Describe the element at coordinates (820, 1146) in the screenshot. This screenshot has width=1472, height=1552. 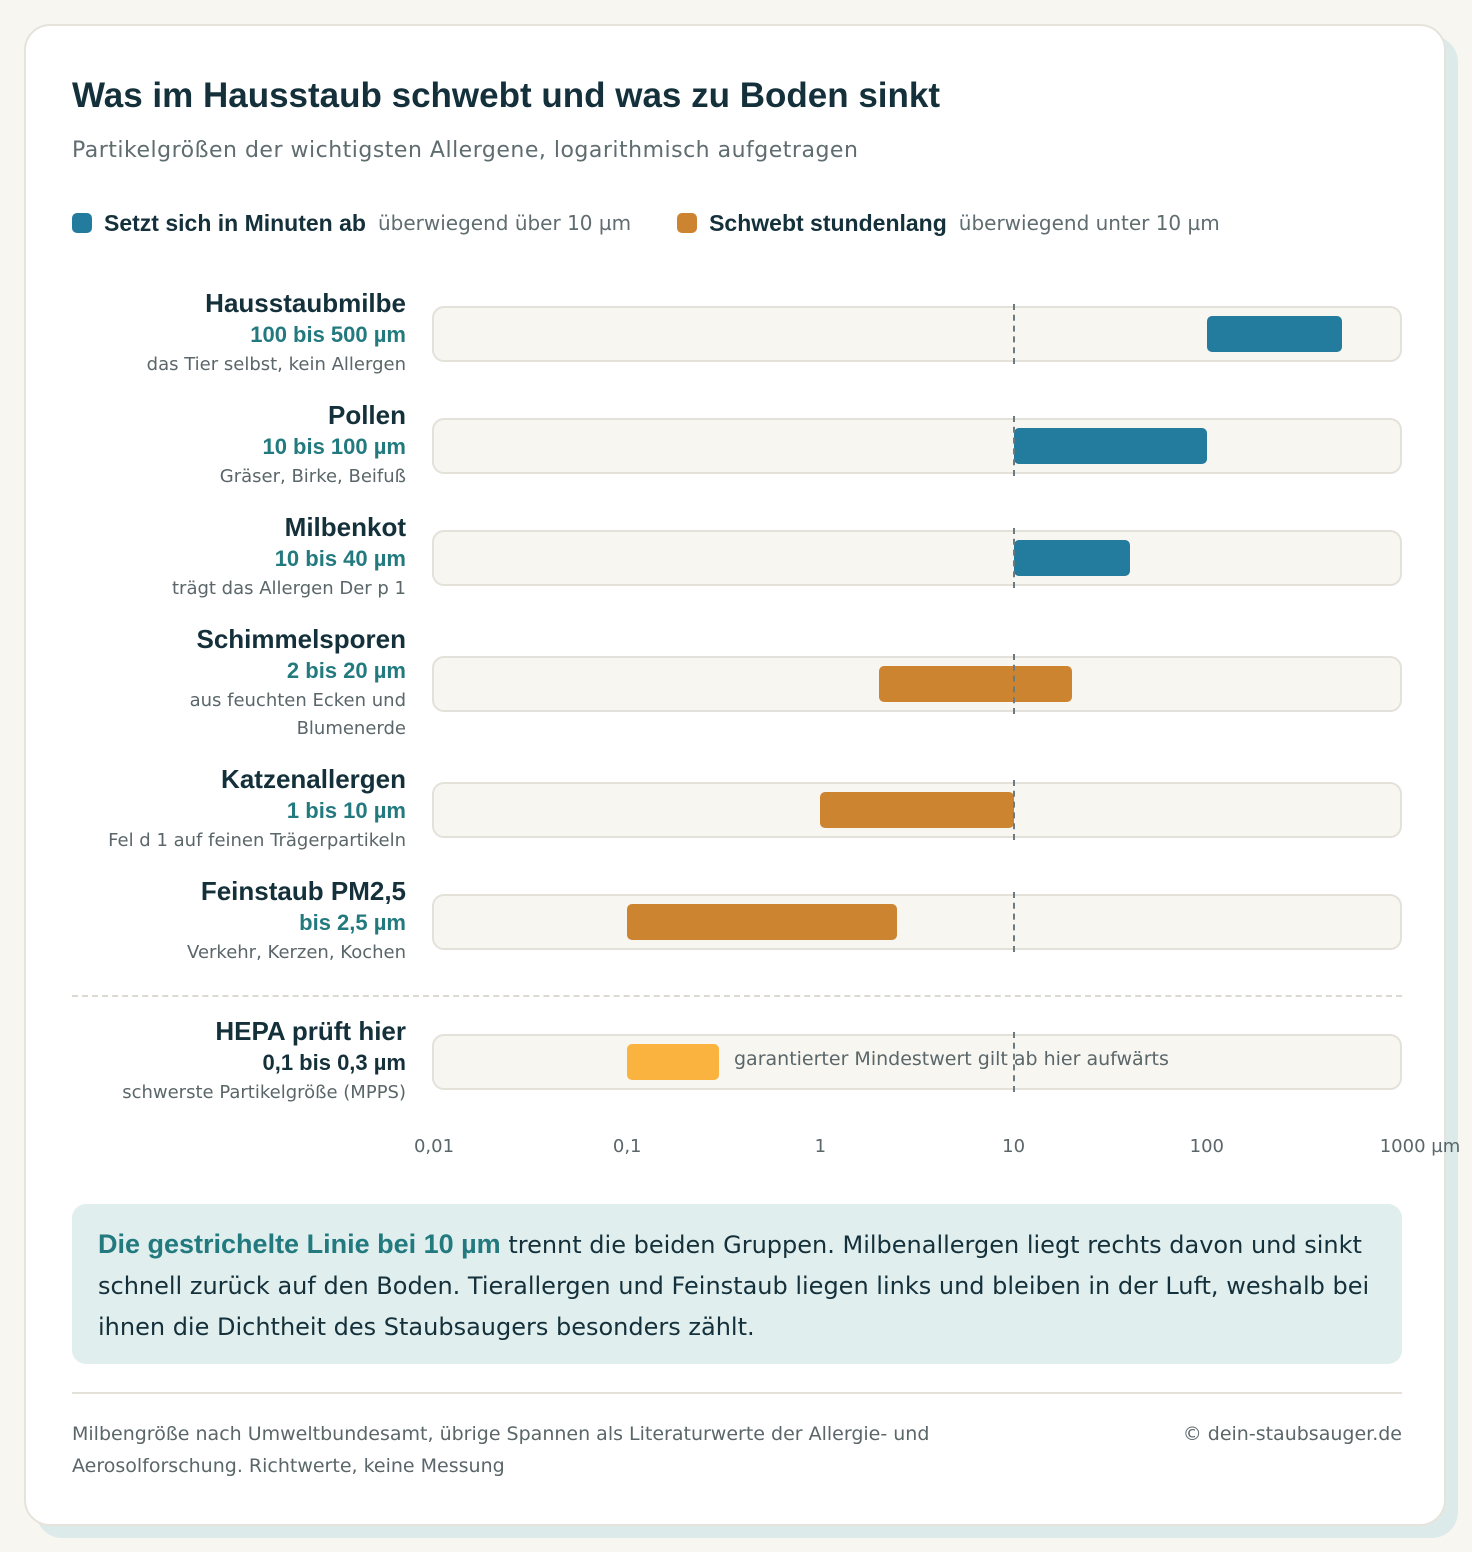
I see `x-tick-label: 1` at that location.